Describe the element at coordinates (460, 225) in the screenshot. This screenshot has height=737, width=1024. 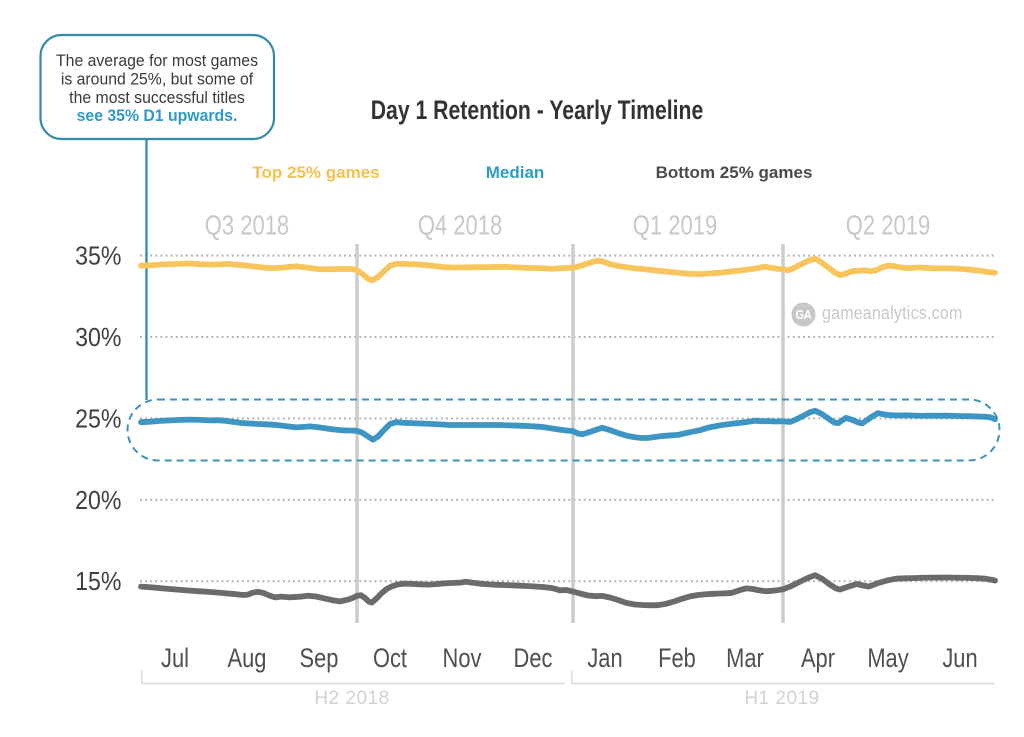
I see `svg-text: Q4 2018` at that location.